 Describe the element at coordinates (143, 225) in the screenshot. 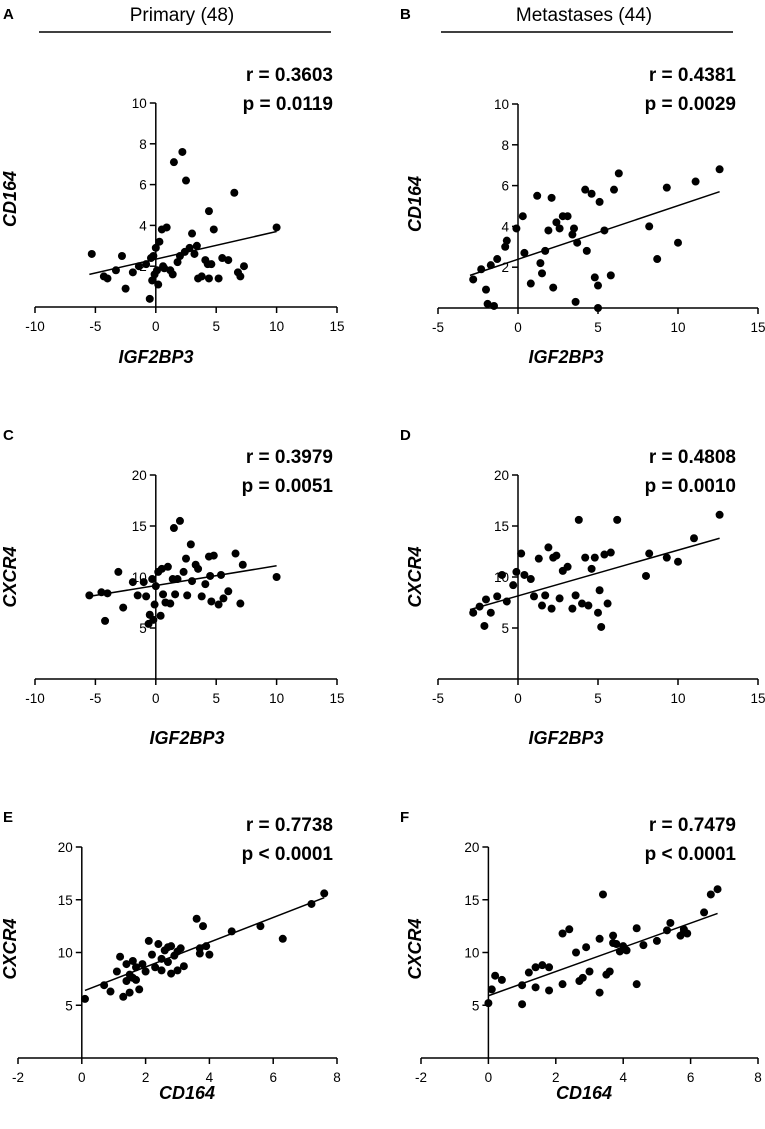

I see `y-tick-label: 4` at that location.